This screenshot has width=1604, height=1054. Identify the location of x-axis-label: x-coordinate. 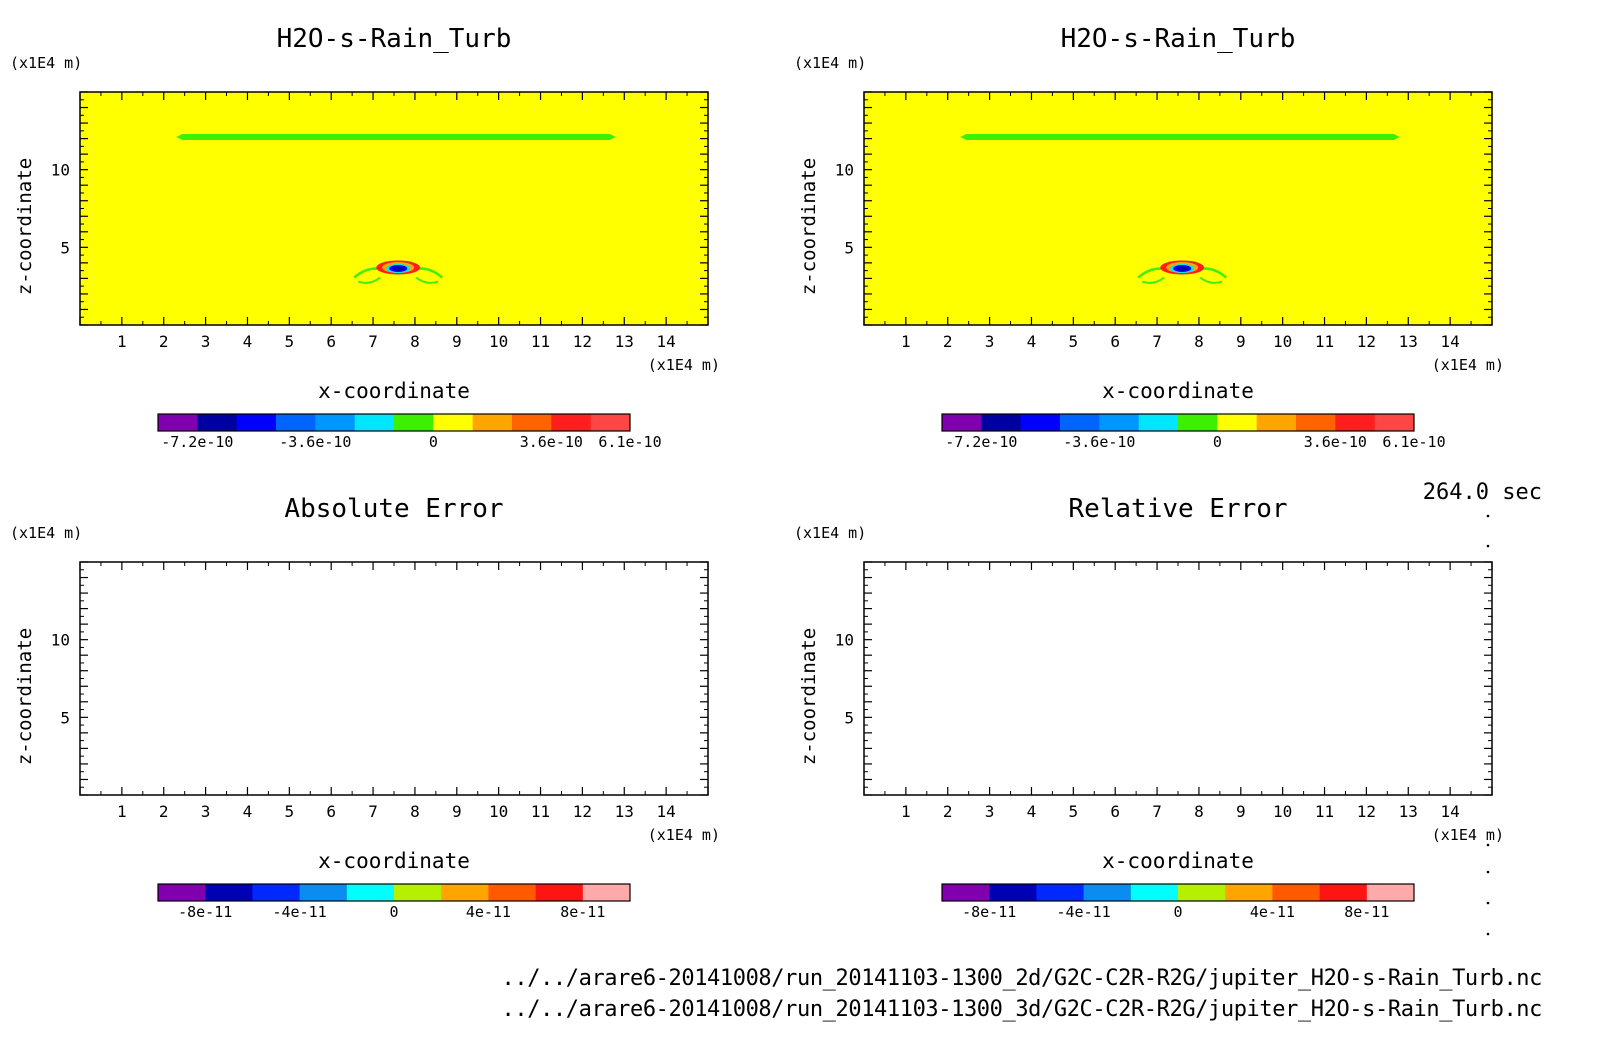
(394, 391).